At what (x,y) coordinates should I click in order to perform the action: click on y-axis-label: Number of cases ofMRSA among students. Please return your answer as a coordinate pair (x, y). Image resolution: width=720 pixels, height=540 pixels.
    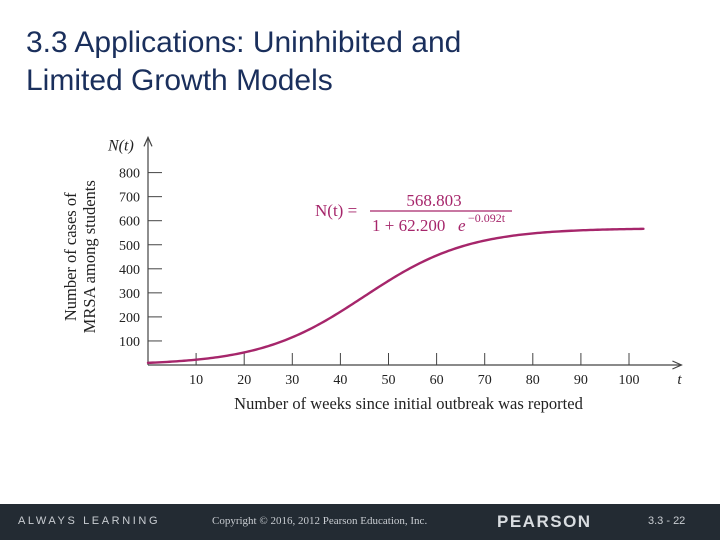
    Looking at the image, I should click on (80, 256).